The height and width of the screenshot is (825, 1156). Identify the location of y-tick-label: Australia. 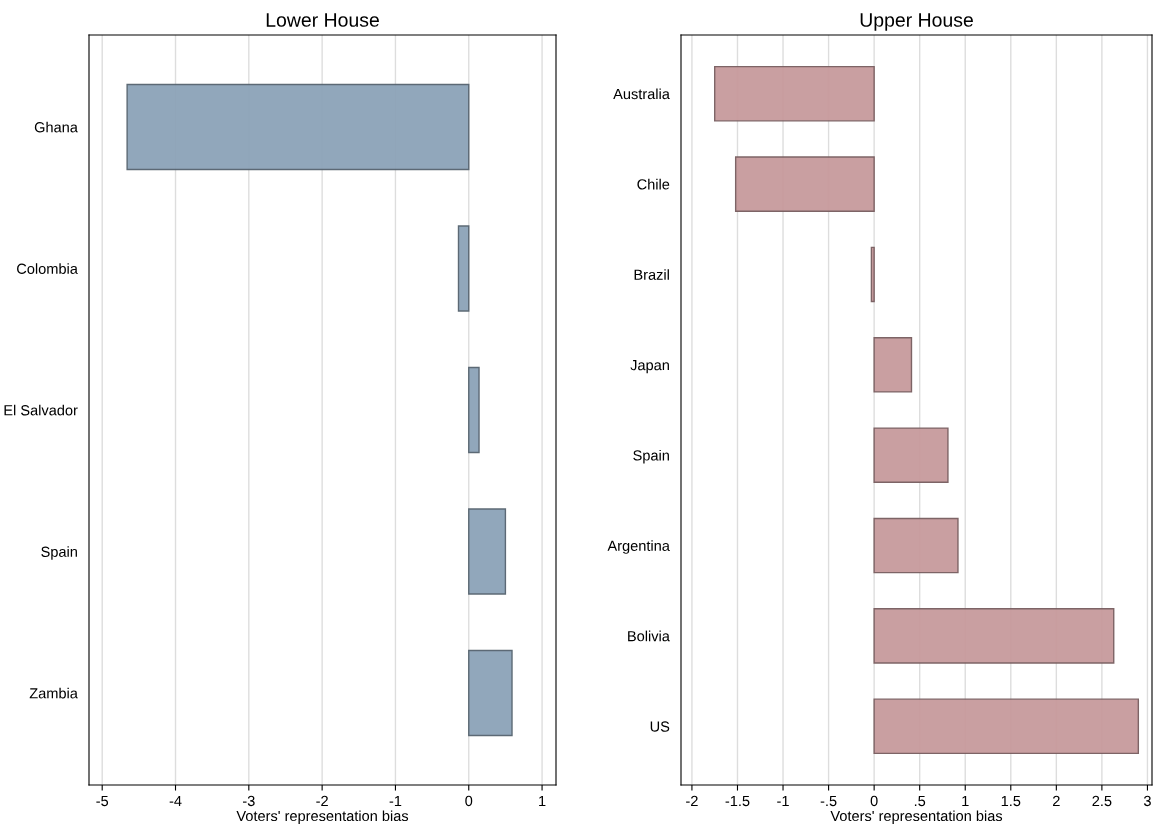
(641, 94).